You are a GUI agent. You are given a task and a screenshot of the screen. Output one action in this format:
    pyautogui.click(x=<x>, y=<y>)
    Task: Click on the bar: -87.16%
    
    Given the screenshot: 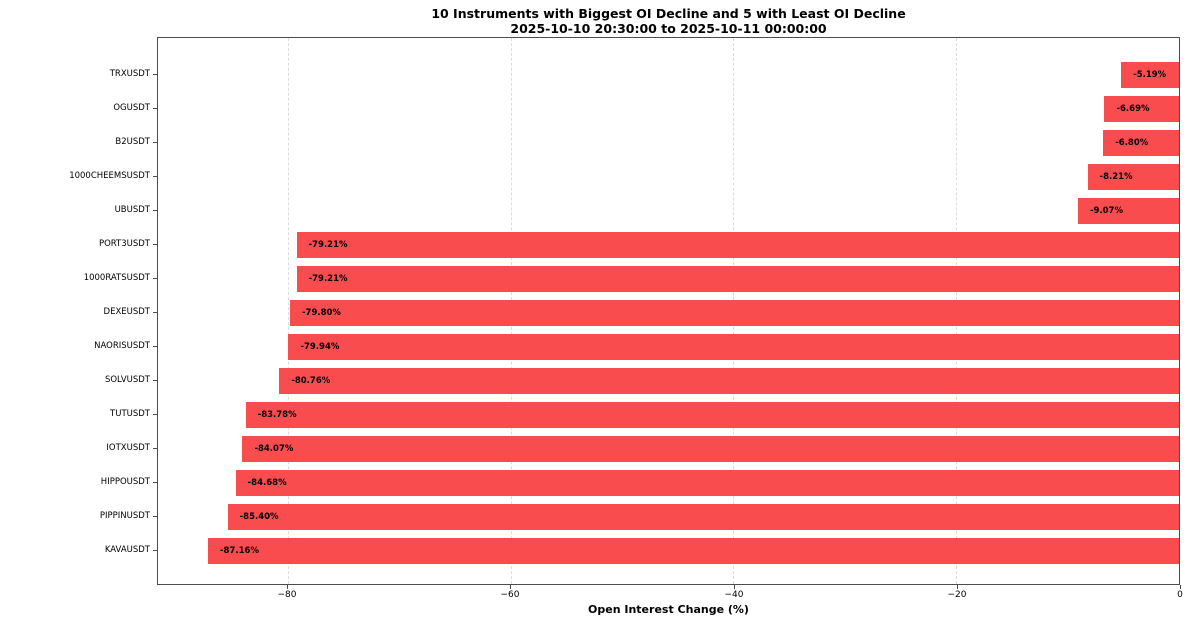 What is the action you would take?
    pyautogui.click(x=693, y=551)
    